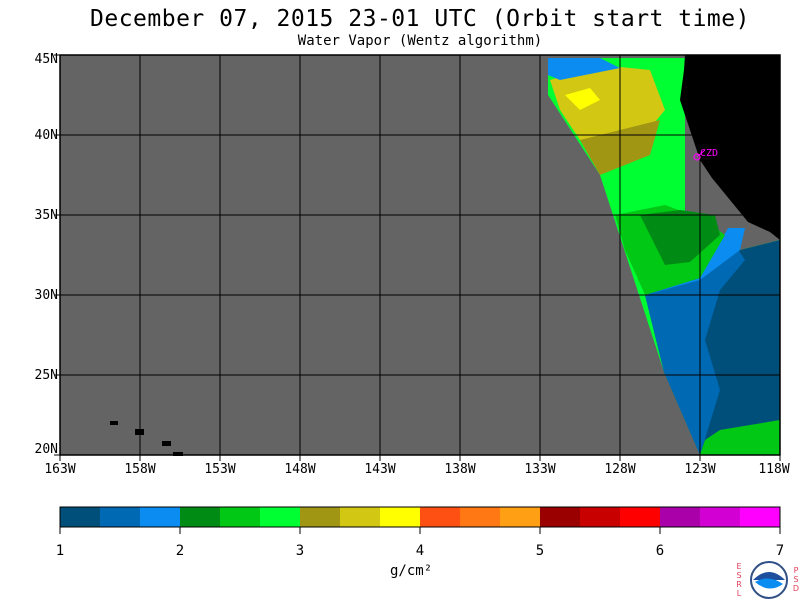 The width and height of the screenshot is (800, 600). I want to click on swath-south-green-edge, so click(740, 437).